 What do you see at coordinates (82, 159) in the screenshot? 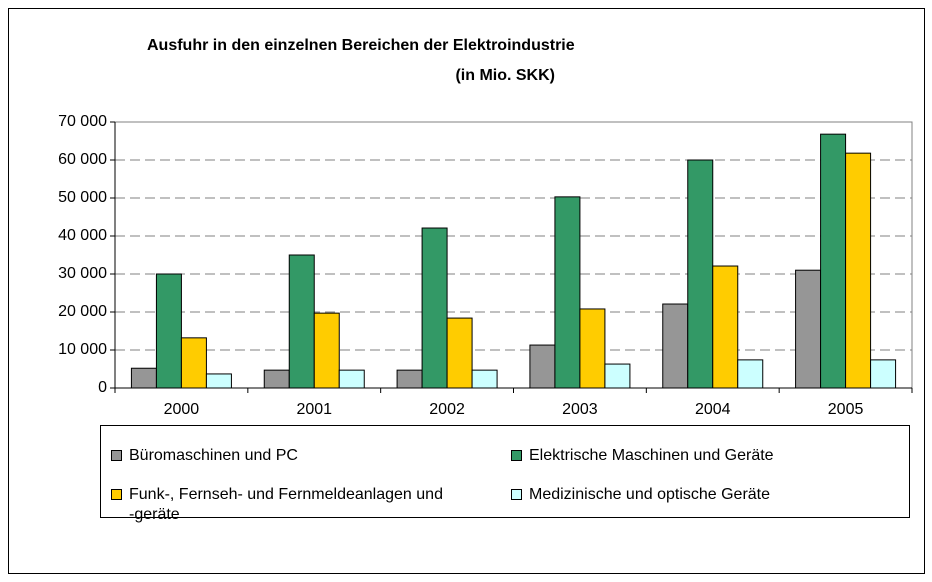
I see `y-tick-label: 60 000` at bounding box center [82, 159].